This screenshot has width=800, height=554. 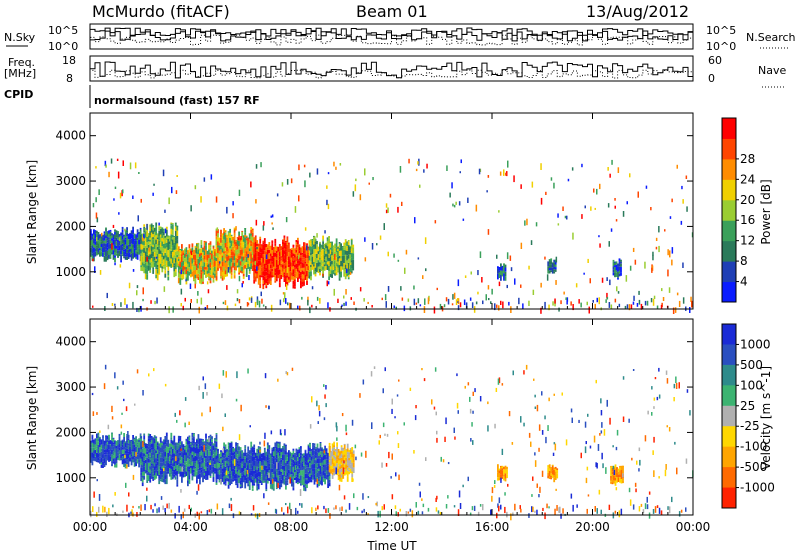 What do you see at coordinates (729, 396) in the screenshot?
I see `colorbar-swatch` at bounding box center [729, 396].